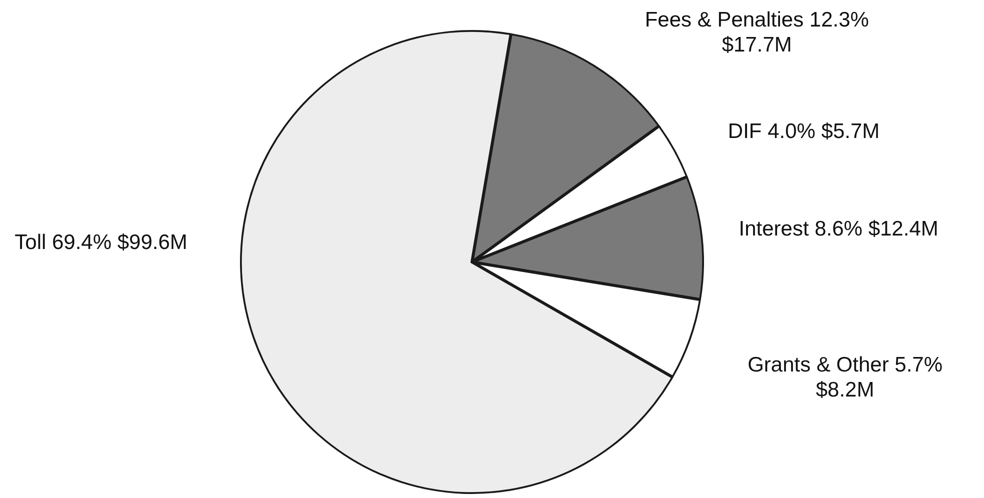 The height and width of the screenshot is (498, 984). What do you see at coordinates (101, 242) in the screenshot?
I see `slice-label: Toll 69.4% $99.6M` at bounding box center [101, 242].